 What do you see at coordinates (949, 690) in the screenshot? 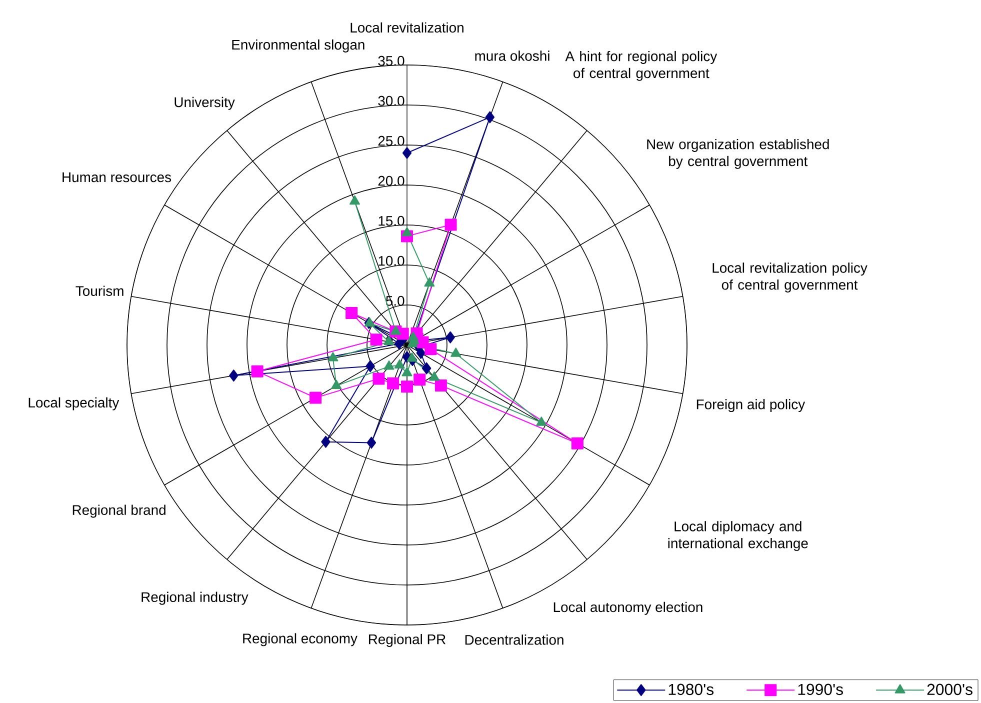
I see `legend-label: 2000's` at bounding box center [949, 690].